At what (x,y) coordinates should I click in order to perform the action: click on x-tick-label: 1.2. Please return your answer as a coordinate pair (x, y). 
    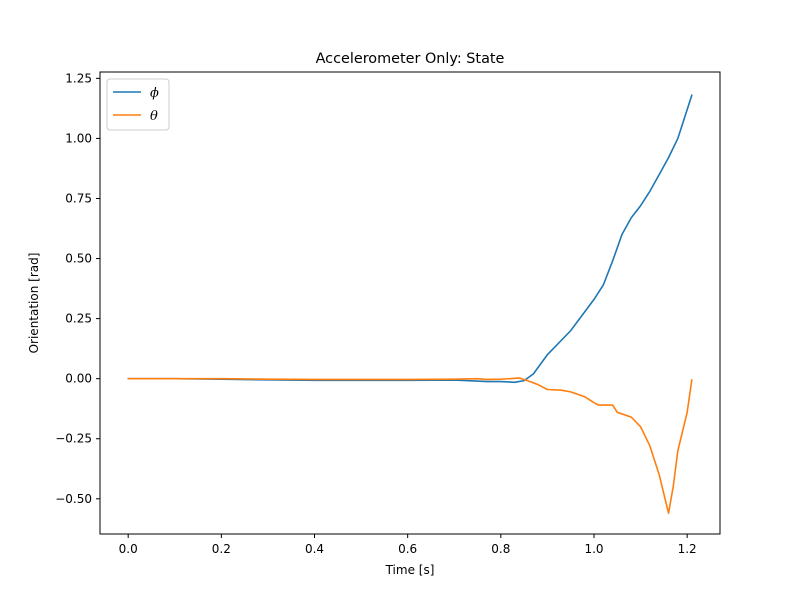
    Looking at the image, I should click on (687, 549).